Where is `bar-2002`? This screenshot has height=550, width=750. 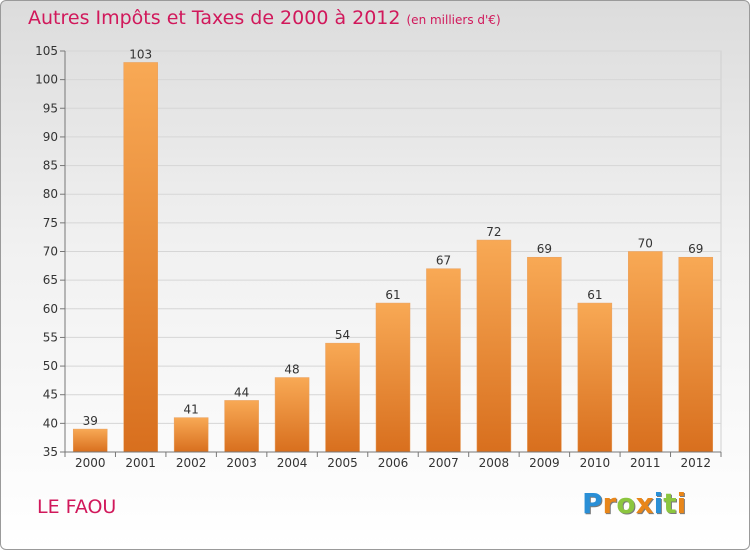 bar-2002 is located at coordinates (191, 435).